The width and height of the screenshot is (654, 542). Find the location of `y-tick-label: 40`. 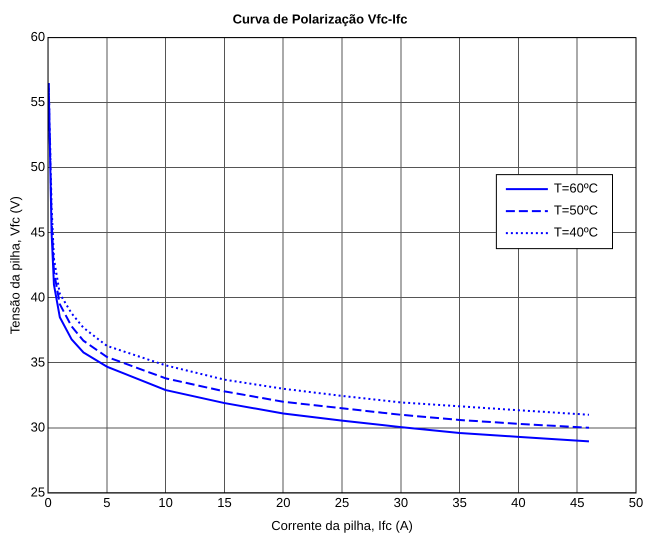

y-tick-label: 40 is located at coordinates (38, 296).